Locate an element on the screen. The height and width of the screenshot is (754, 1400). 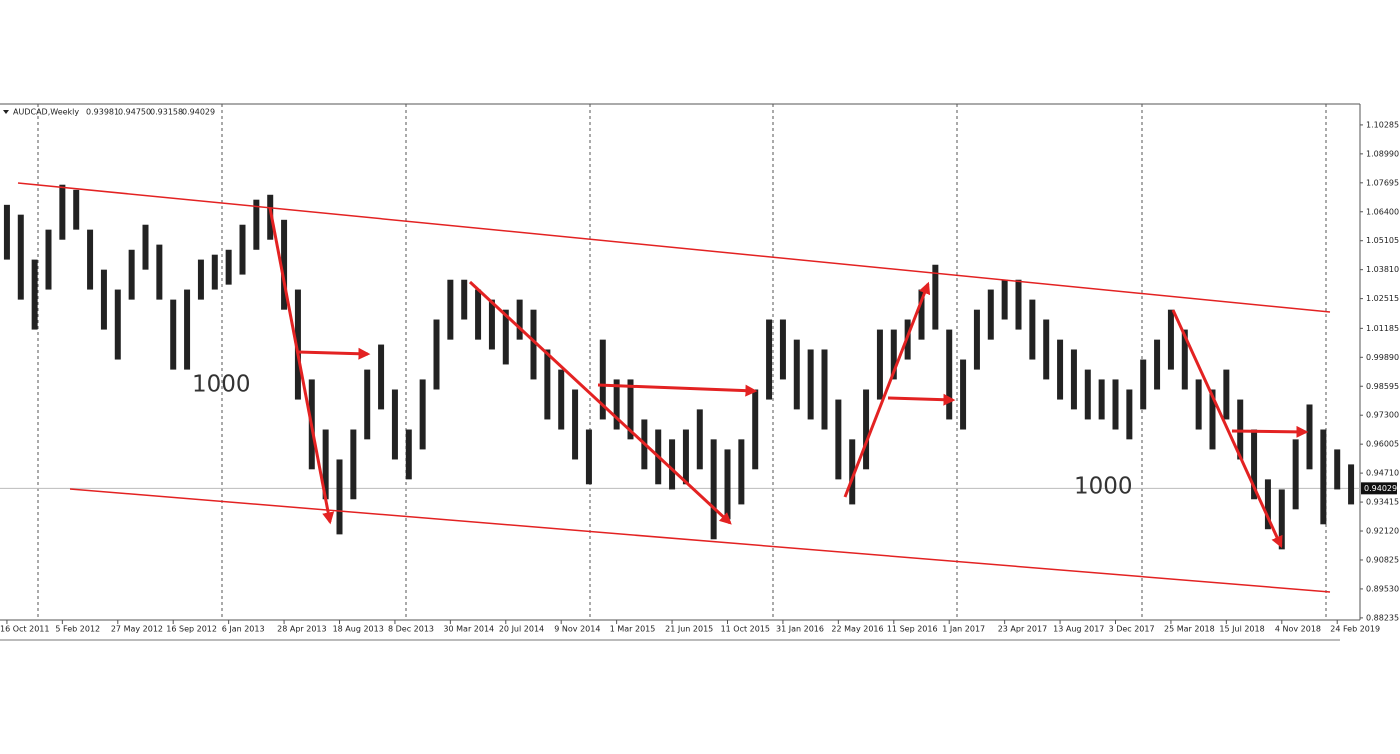
x-tick-label: 21 Jun 2015 is located at coordinates (689, 629).